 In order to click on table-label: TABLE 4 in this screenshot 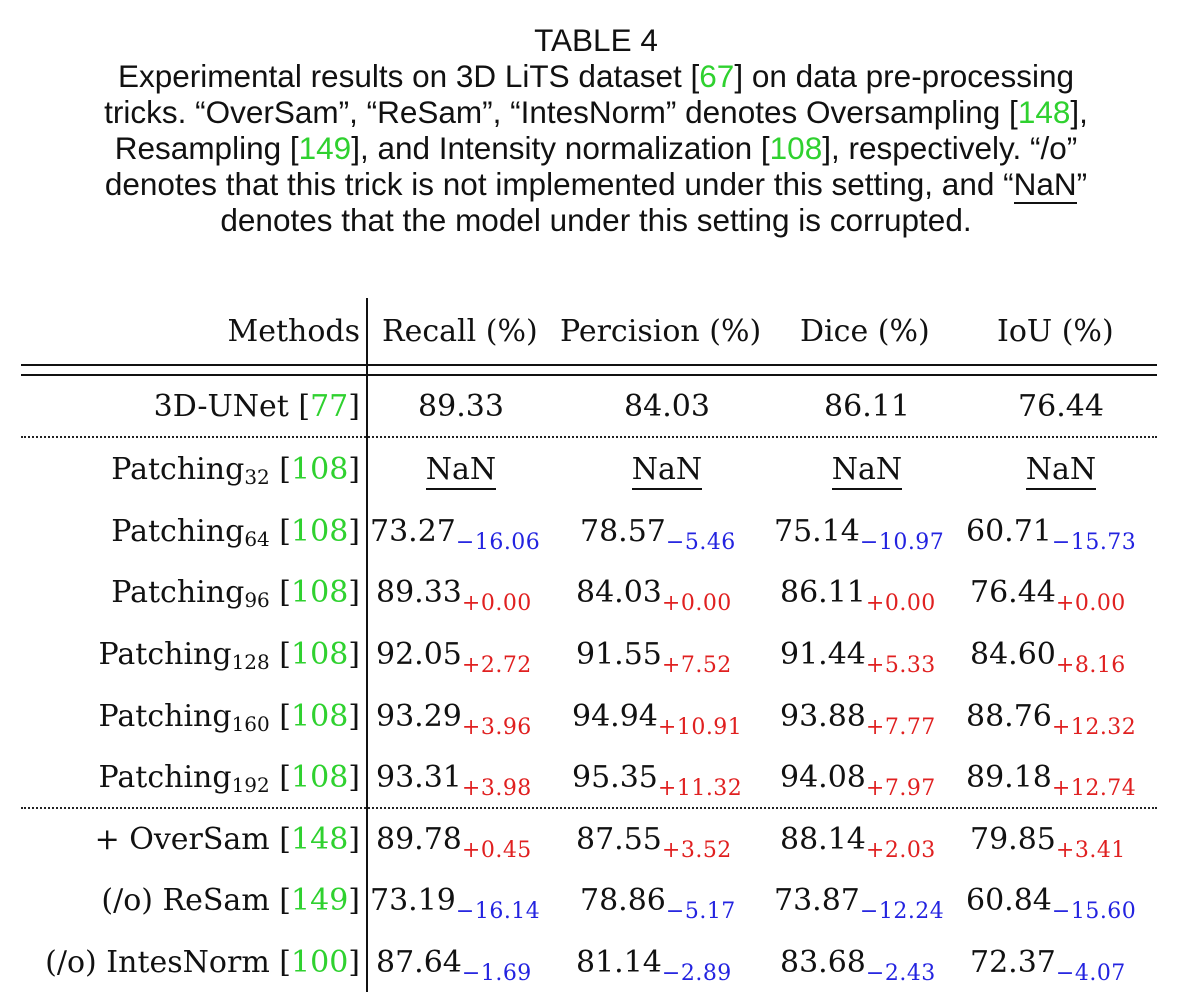, I will do `click(596, 40)`.